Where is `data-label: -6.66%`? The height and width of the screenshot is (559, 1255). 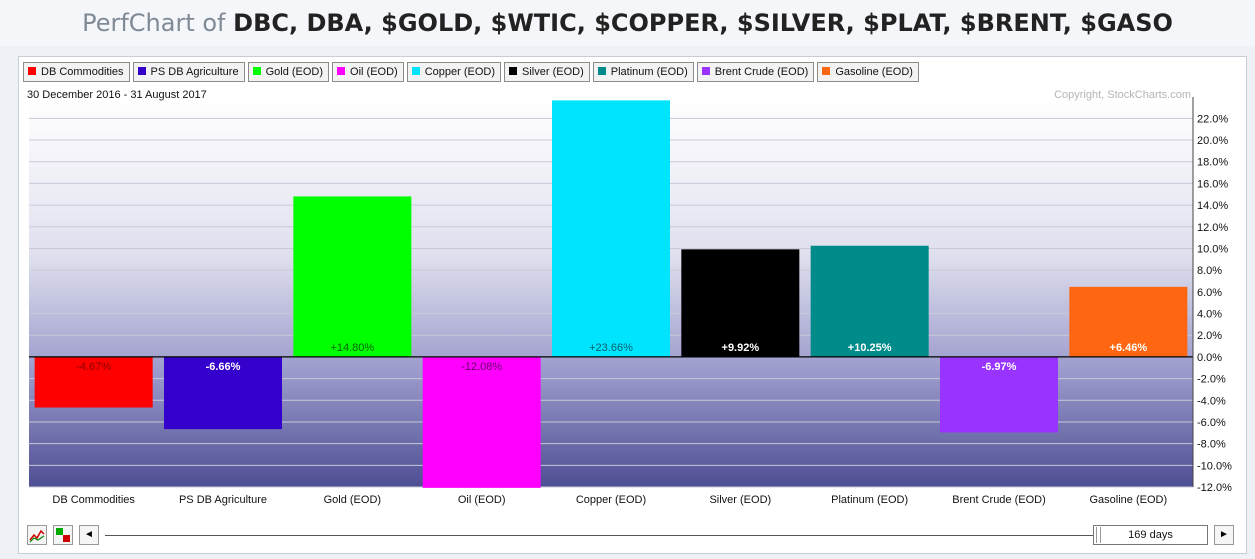
data-label: -6.66% is located at coordinates (223, 367).